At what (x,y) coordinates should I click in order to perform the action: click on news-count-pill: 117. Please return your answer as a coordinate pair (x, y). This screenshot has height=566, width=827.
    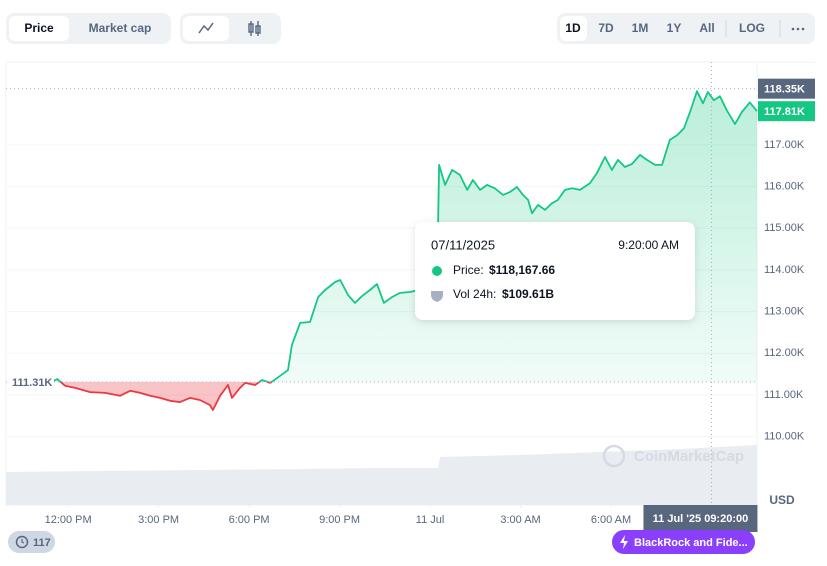
    Looking at the image, I should click on (31, 542).